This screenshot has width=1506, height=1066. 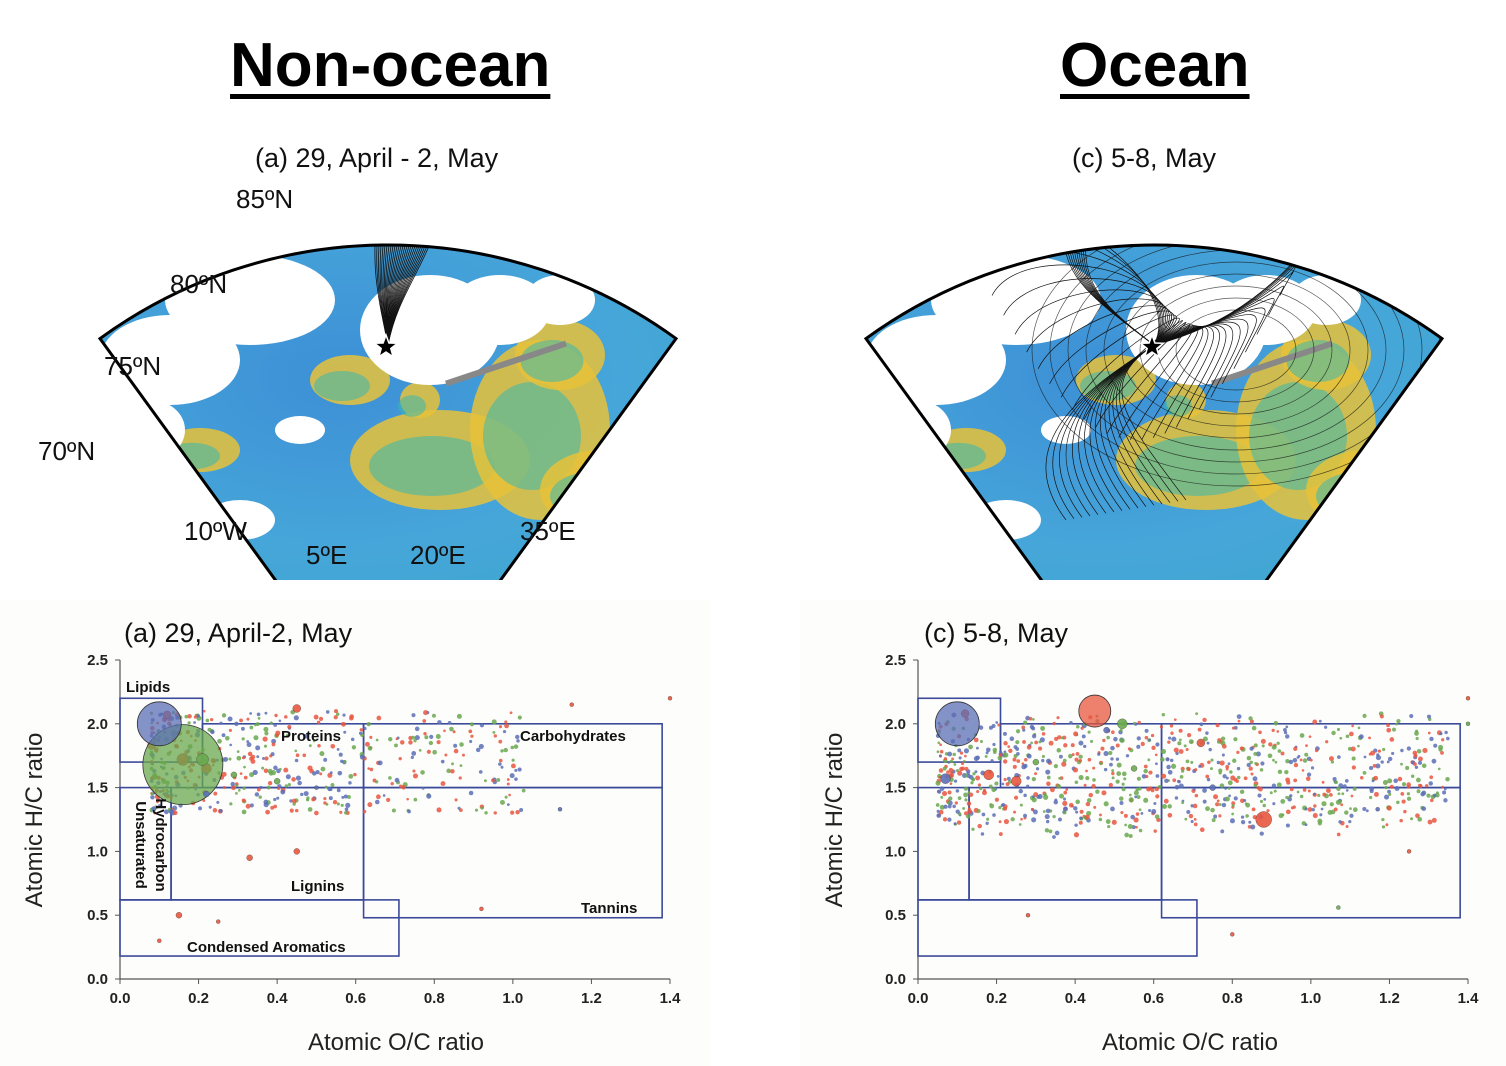 I want to click on no-data-area, so click(x=560, y=300).